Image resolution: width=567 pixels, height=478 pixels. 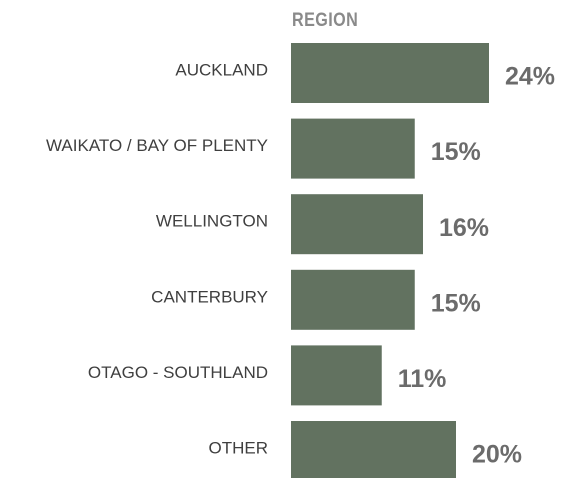 I want to click on category-label: OTHER, so click(x=239, y=447).